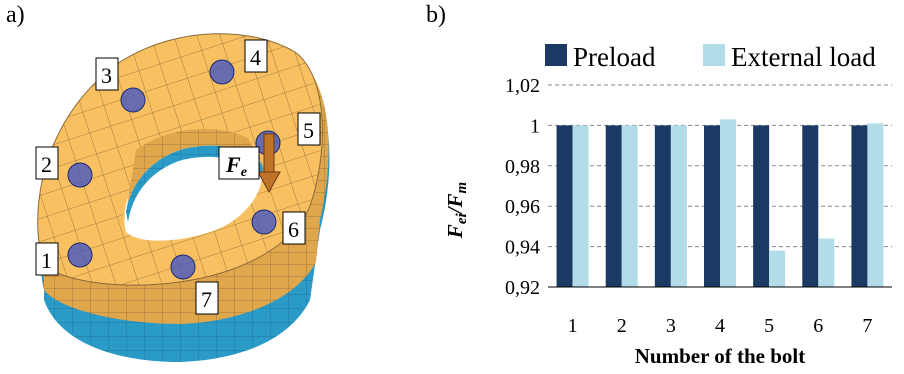 The width and height of the screenshot is (904, 374). I want to click on legend-label-external: External load, so click(803, 57).